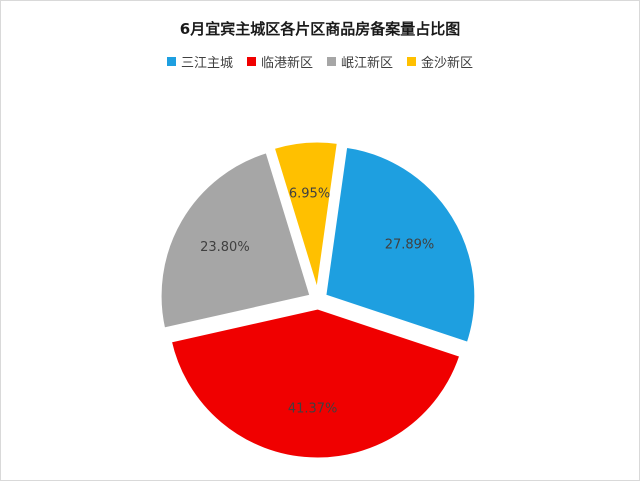 The width and height of the screenshot is (640, 481). I want to click on legend-label: 三江主城, so click(206, 63).